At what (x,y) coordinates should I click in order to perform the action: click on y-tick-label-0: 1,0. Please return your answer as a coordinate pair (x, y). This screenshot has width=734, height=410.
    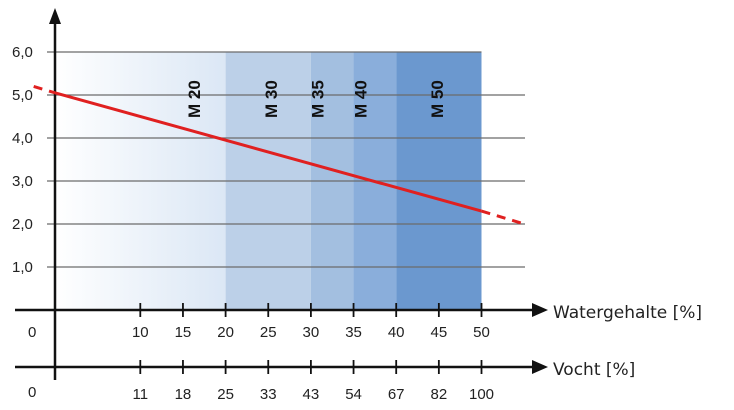
    Looking at the image, I should click on (22, 267).